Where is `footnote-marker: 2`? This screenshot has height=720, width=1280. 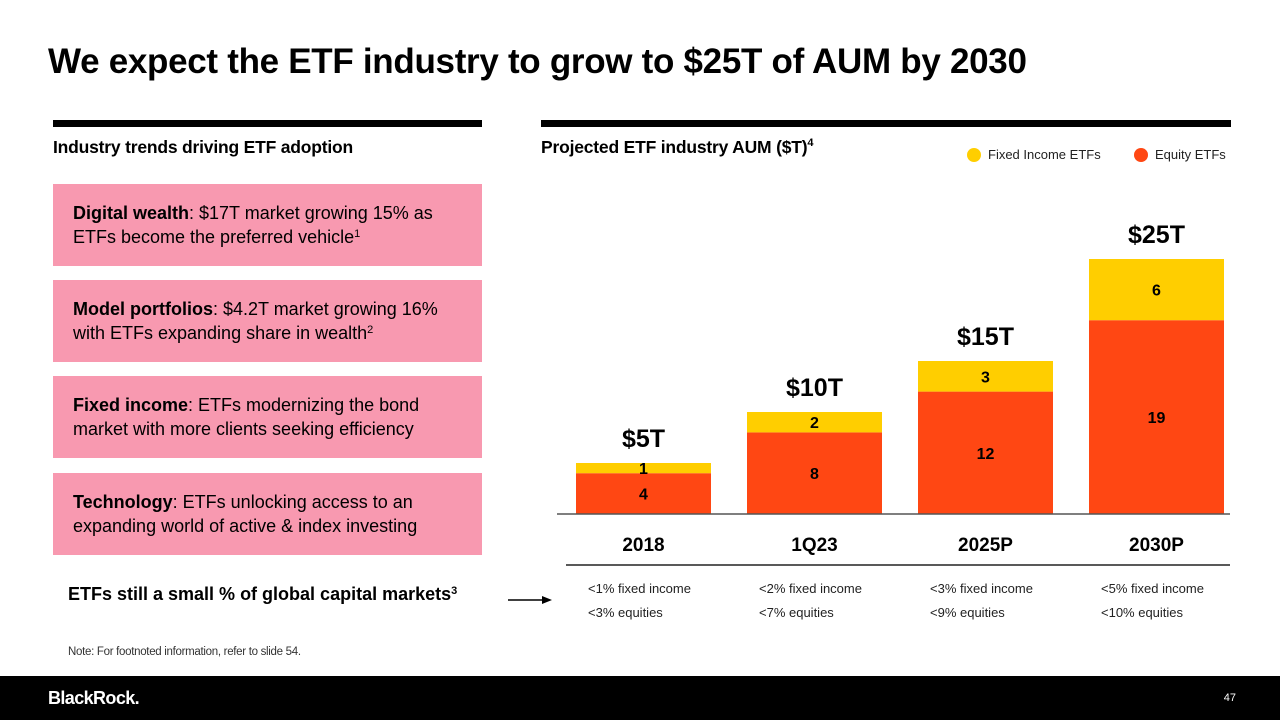 footnote-marker: 2 is located at coordinates (370, 330).